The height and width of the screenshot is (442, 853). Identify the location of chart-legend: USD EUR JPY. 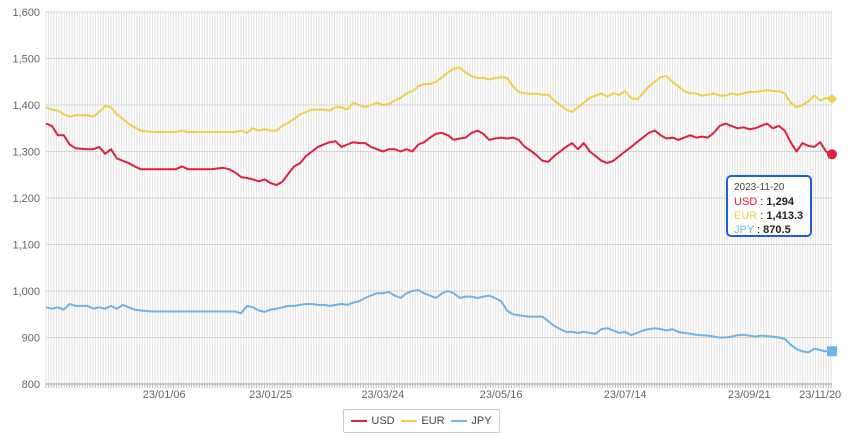
(421, 421).